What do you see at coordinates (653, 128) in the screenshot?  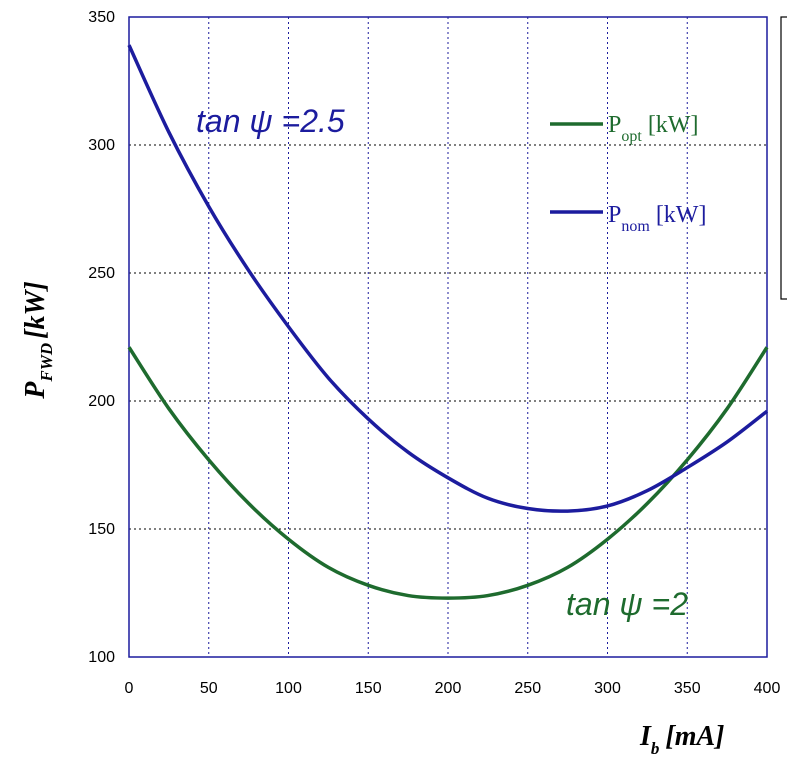 I see `legend-label-p-opt: Popt [kW]` at bounding box center [653, 128].